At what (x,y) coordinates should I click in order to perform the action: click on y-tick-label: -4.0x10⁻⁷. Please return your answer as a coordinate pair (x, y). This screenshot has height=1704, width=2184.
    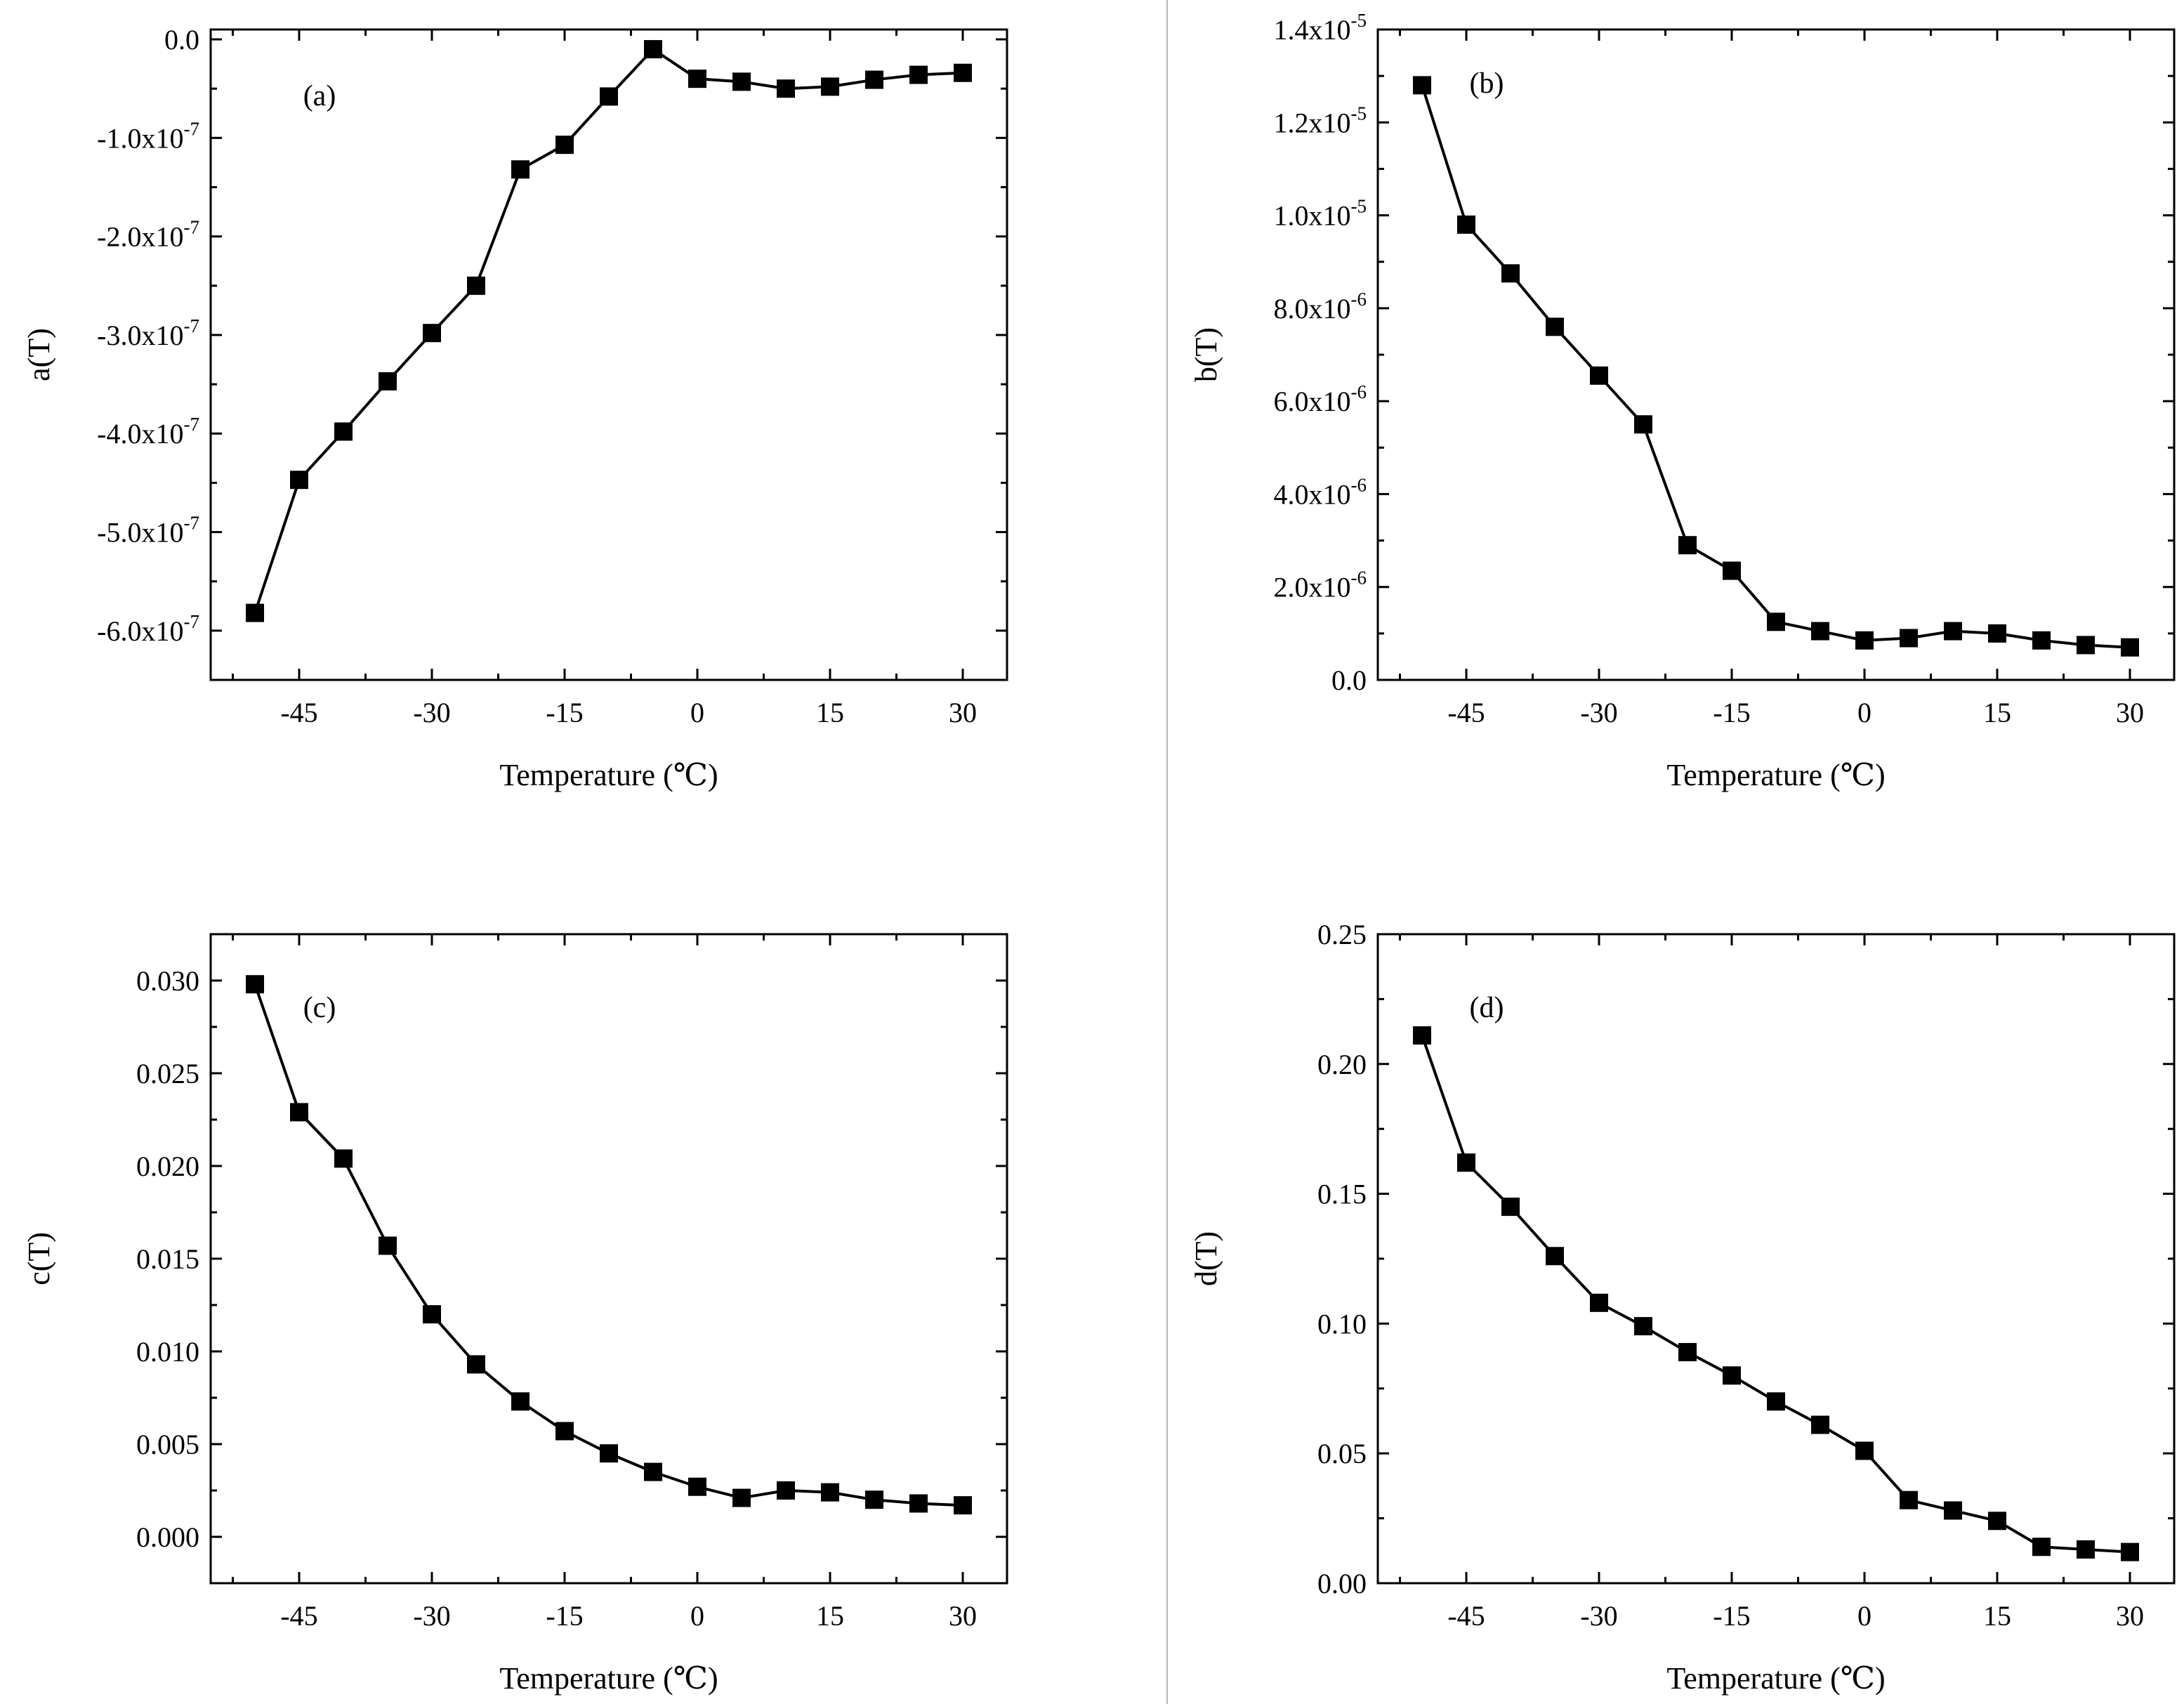
    Looking at the image, I should click on (148, 432).